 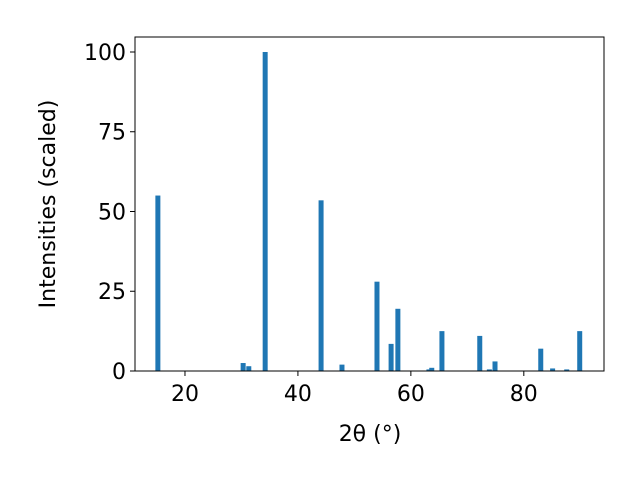 What do you see at coordinates (48, 204) in the screenshot?
I see `y-axis-label: Intensities (scaled)` at bounding box center [48, 204].